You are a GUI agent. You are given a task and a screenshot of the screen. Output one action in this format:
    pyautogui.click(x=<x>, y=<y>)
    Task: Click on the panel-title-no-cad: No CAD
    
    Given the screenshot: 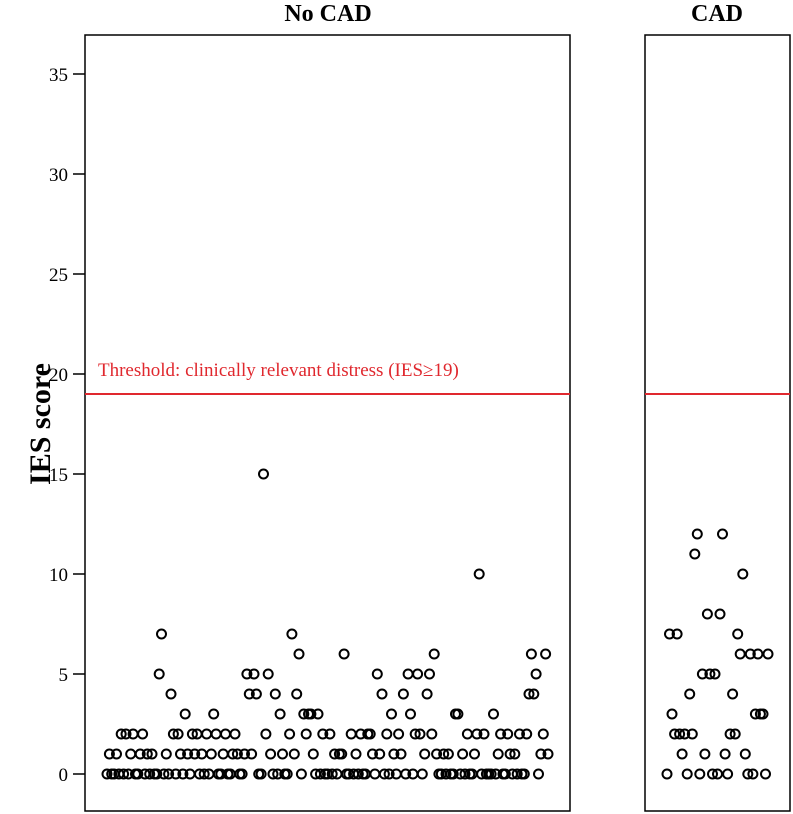 What is the action you would take?
    pyautogui.click(x=327, y=14)
    